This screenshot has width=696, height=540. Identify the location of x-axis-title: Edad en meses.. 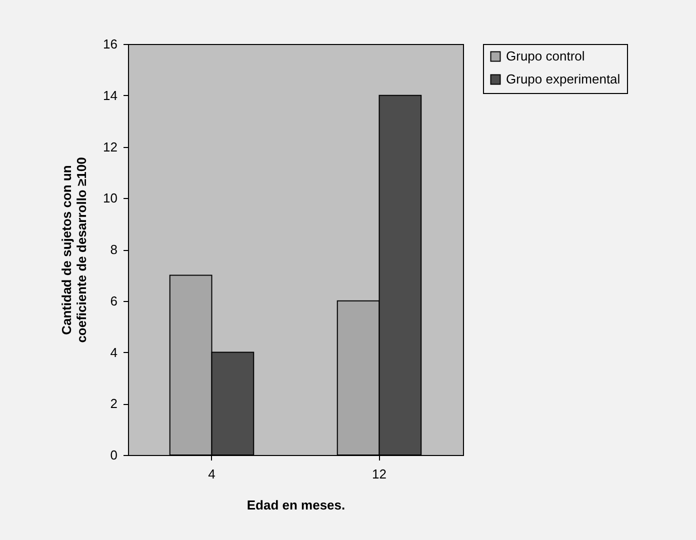
(296, 505).